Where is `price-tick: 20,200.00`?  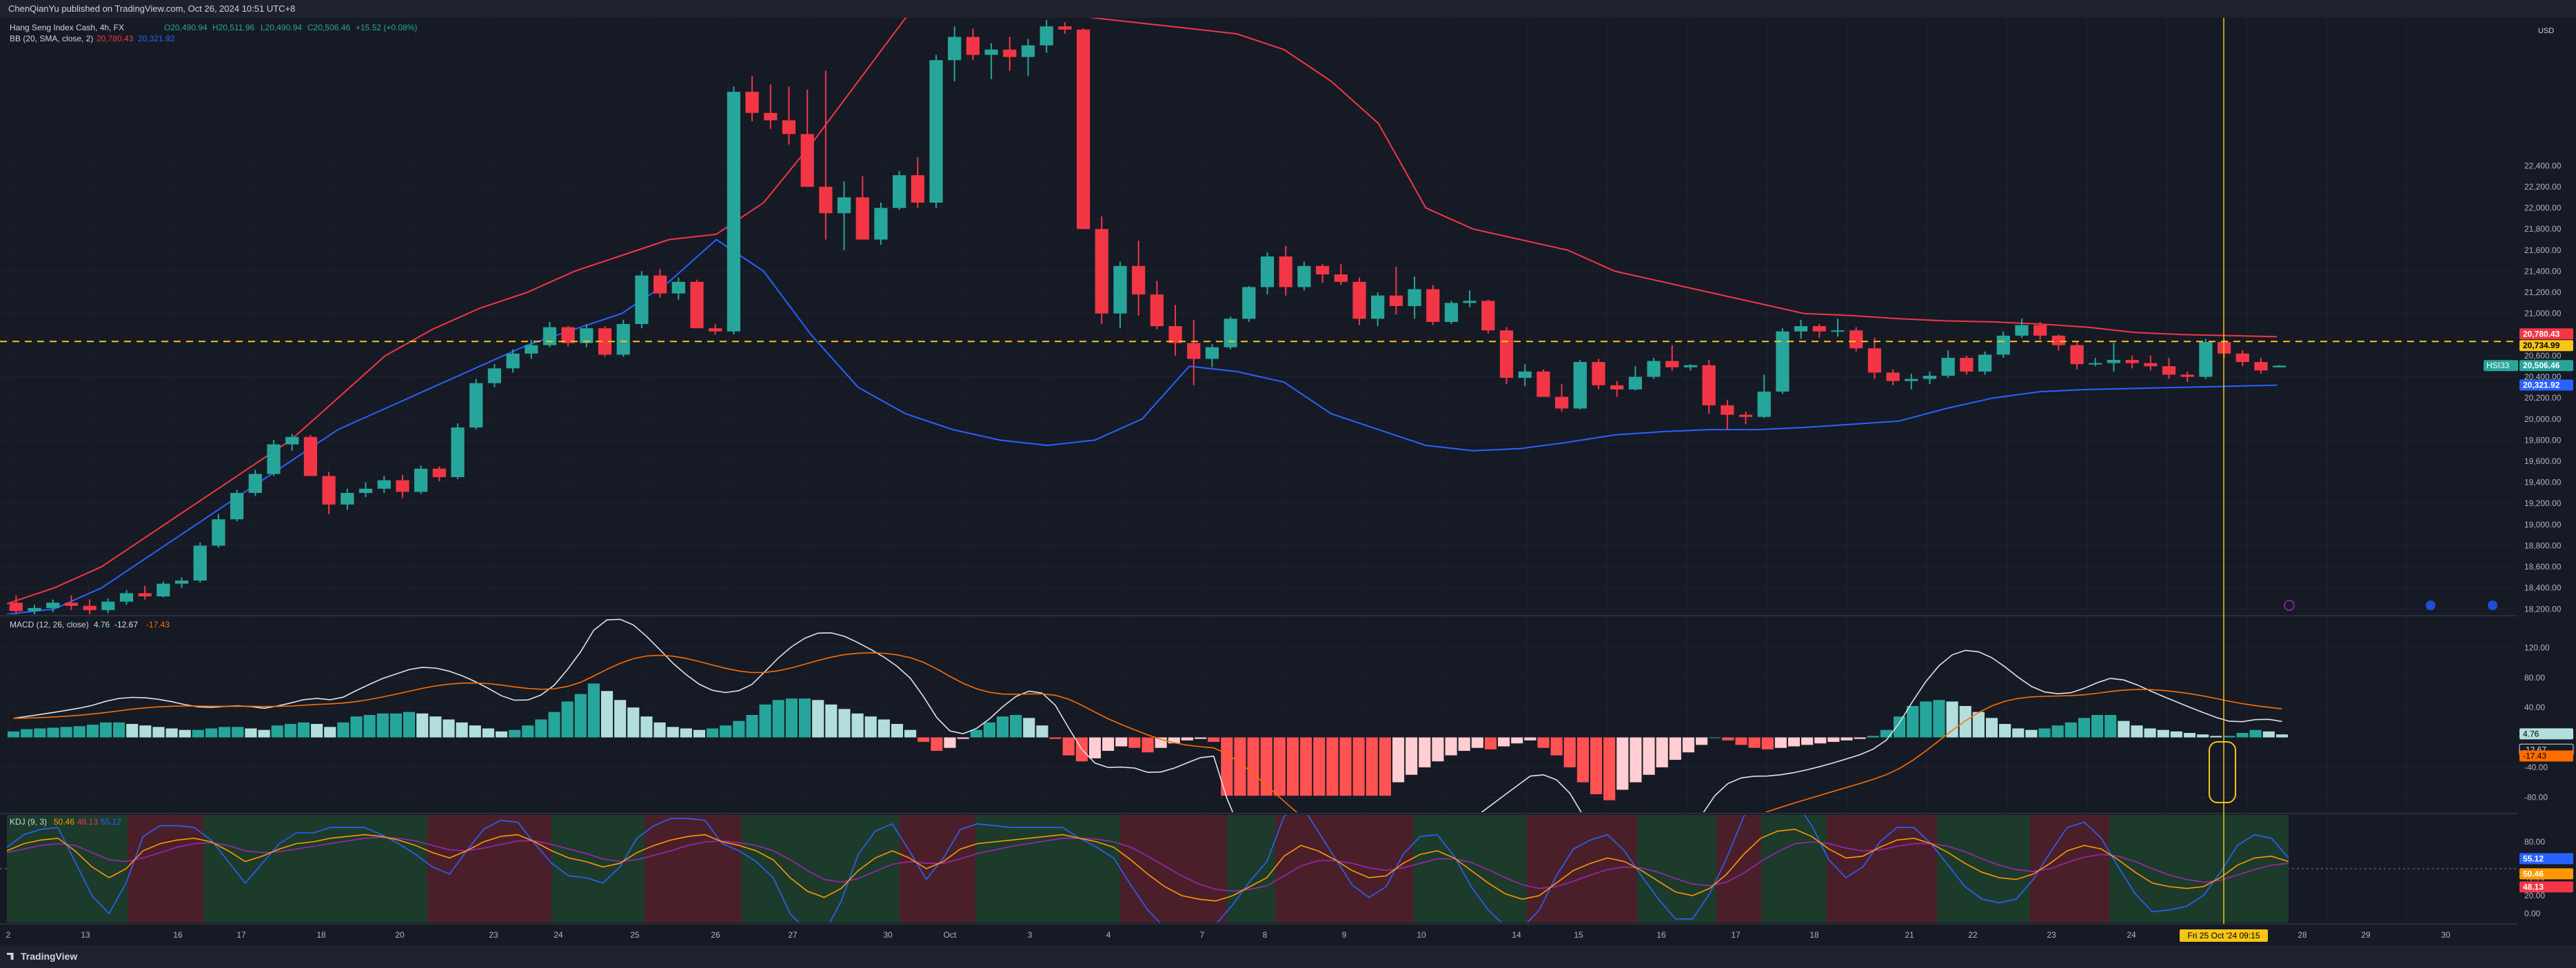 price-tick: 20,200.00 is located at coordinates (2543, 398).